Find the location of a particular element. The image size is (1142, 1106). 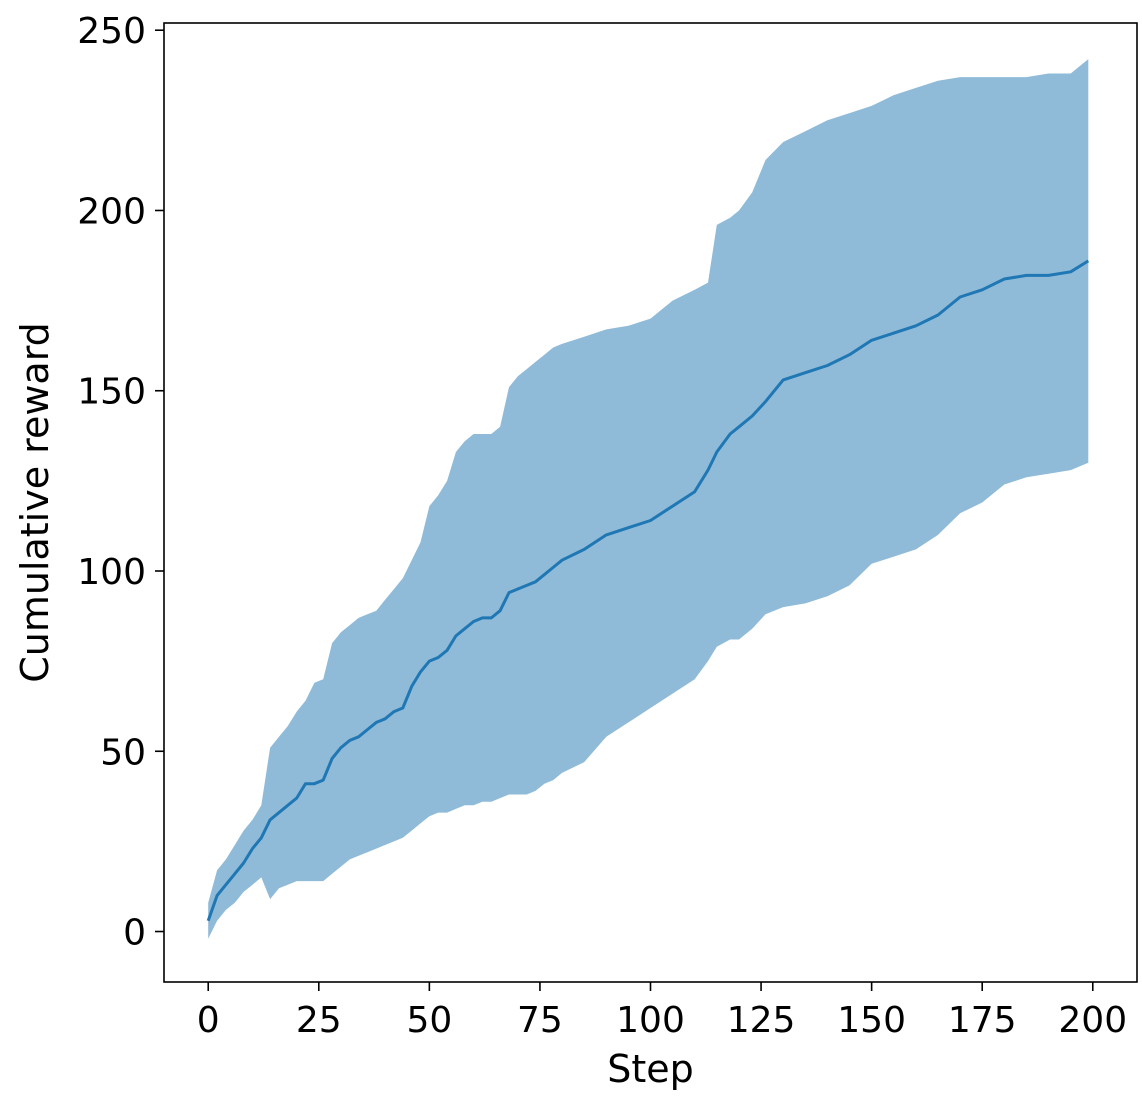

x-tick-label: 200 is located at coordinates (1092, 1020).